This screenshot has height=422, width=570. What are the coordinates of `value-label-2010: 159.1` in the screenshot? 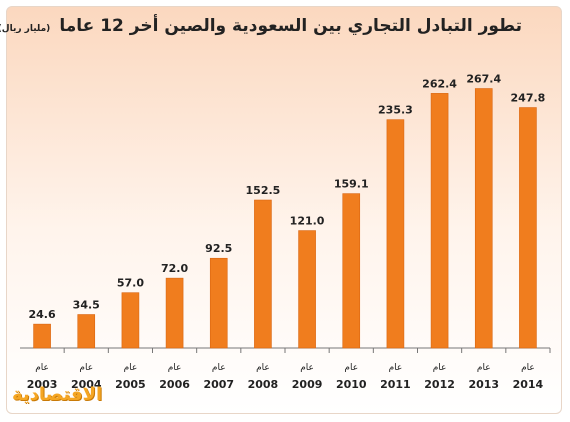 It's located at (351, 184).